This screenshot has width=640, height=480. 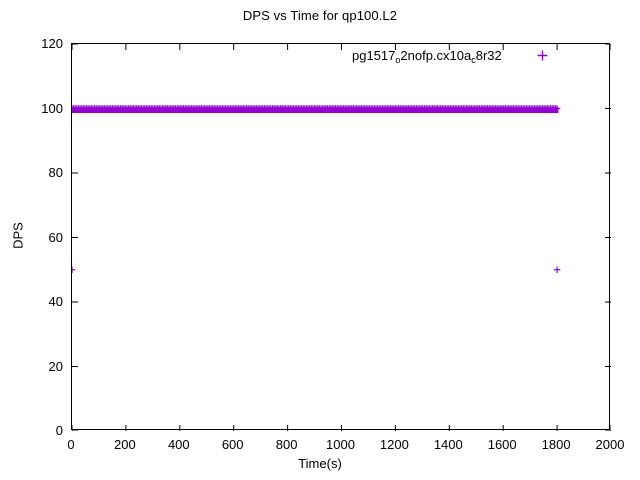 What do you see at coordinates (340, 444) in the screenshot?
I see `x-tick-label: 1000` at bounding box center [340, 444].